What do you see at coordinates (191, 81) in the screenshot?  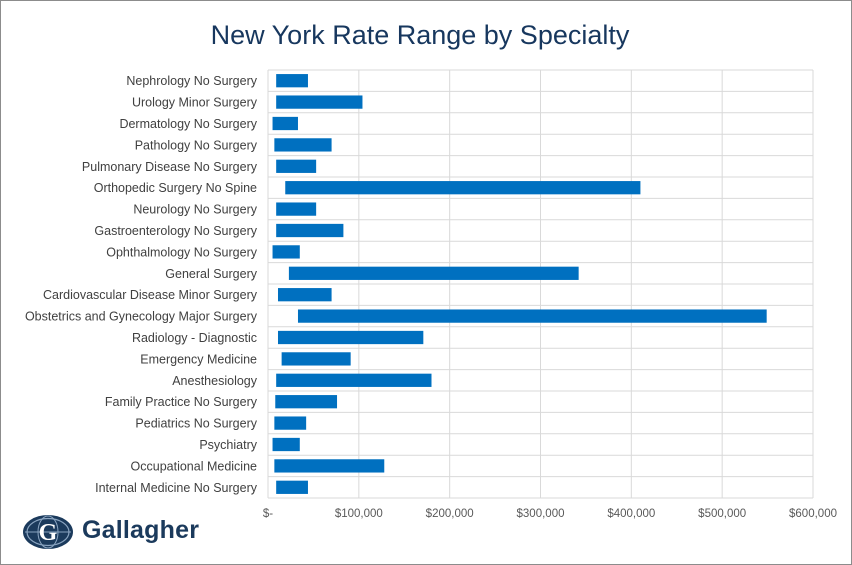 I see `category-label: Nephrology No Surgery` at bounding box center [191, 81].